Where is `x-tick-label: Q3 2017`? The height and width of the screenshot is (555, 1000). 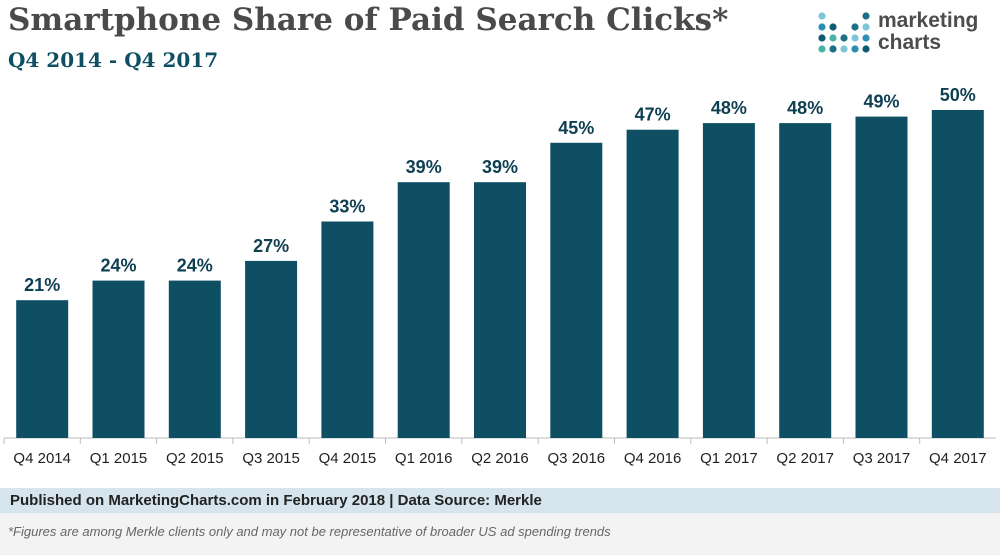 x-tick-label: Q3 2017 is located at coordinates (882, 458).